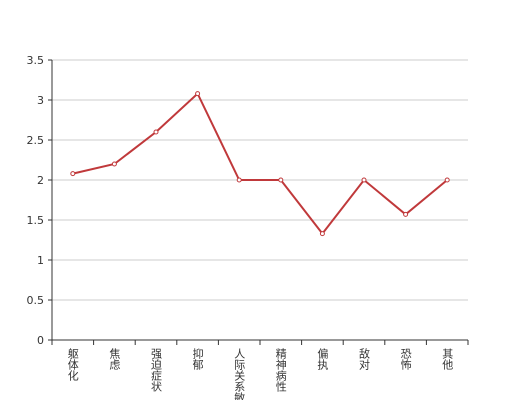 This screenshot has height=400, width=520. Describe the element at coordinates (364, 358) in the screenshot. I see `x-tick-label: 敌对` at that location.